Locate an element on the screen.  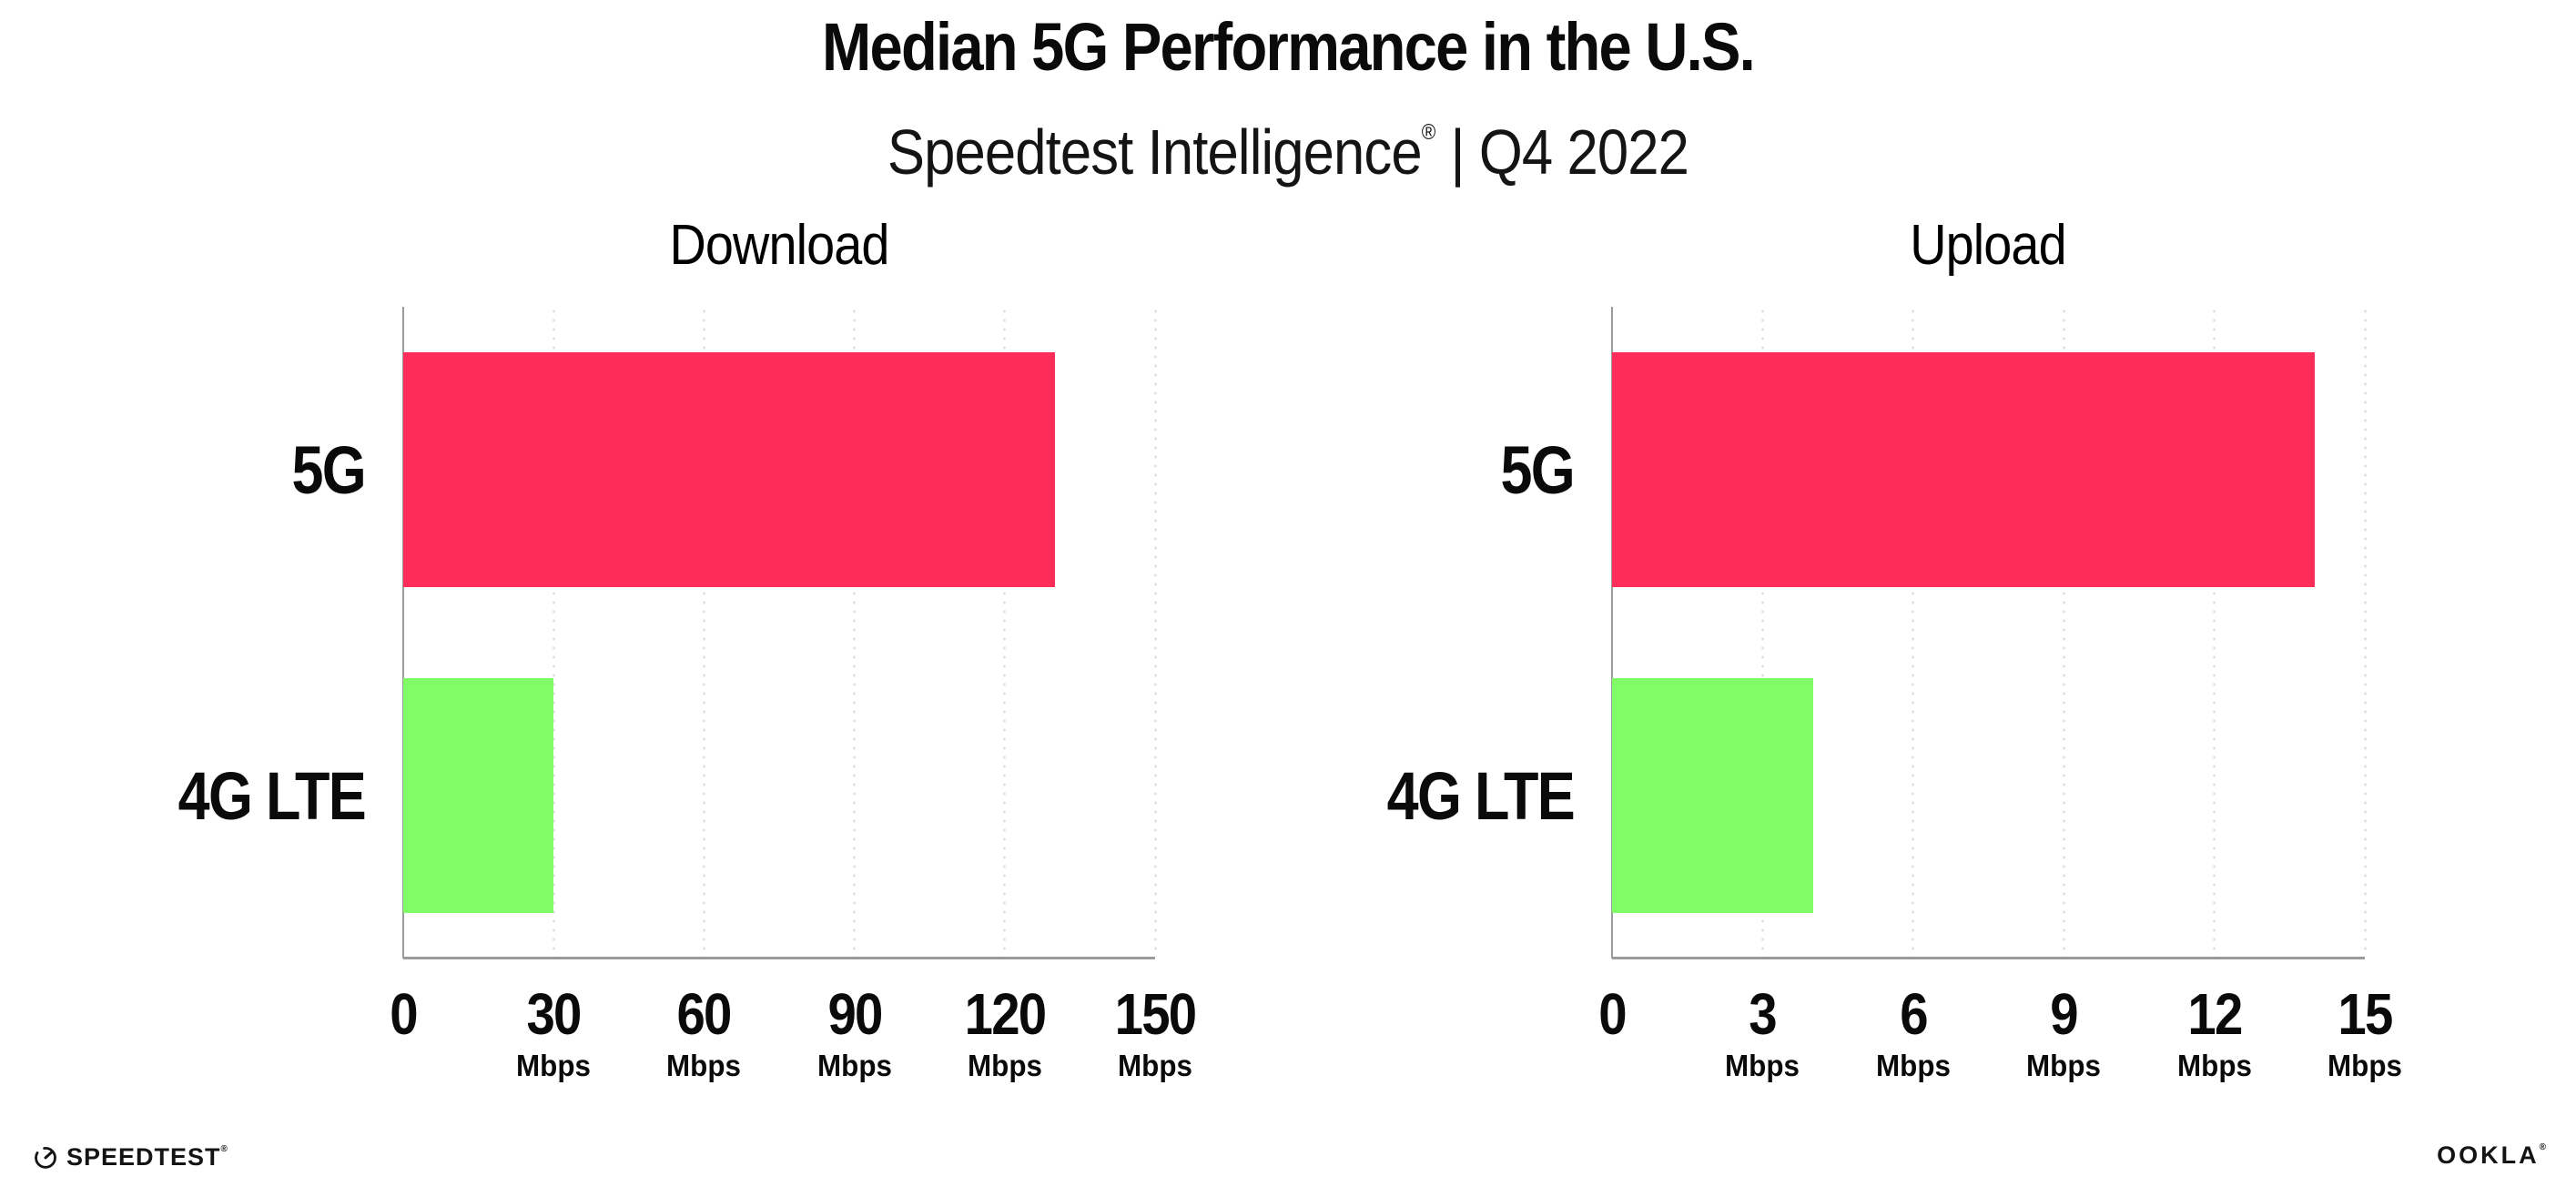
speedtest-logo: SPEEDTEST® is located at coordinates (130, 1157).